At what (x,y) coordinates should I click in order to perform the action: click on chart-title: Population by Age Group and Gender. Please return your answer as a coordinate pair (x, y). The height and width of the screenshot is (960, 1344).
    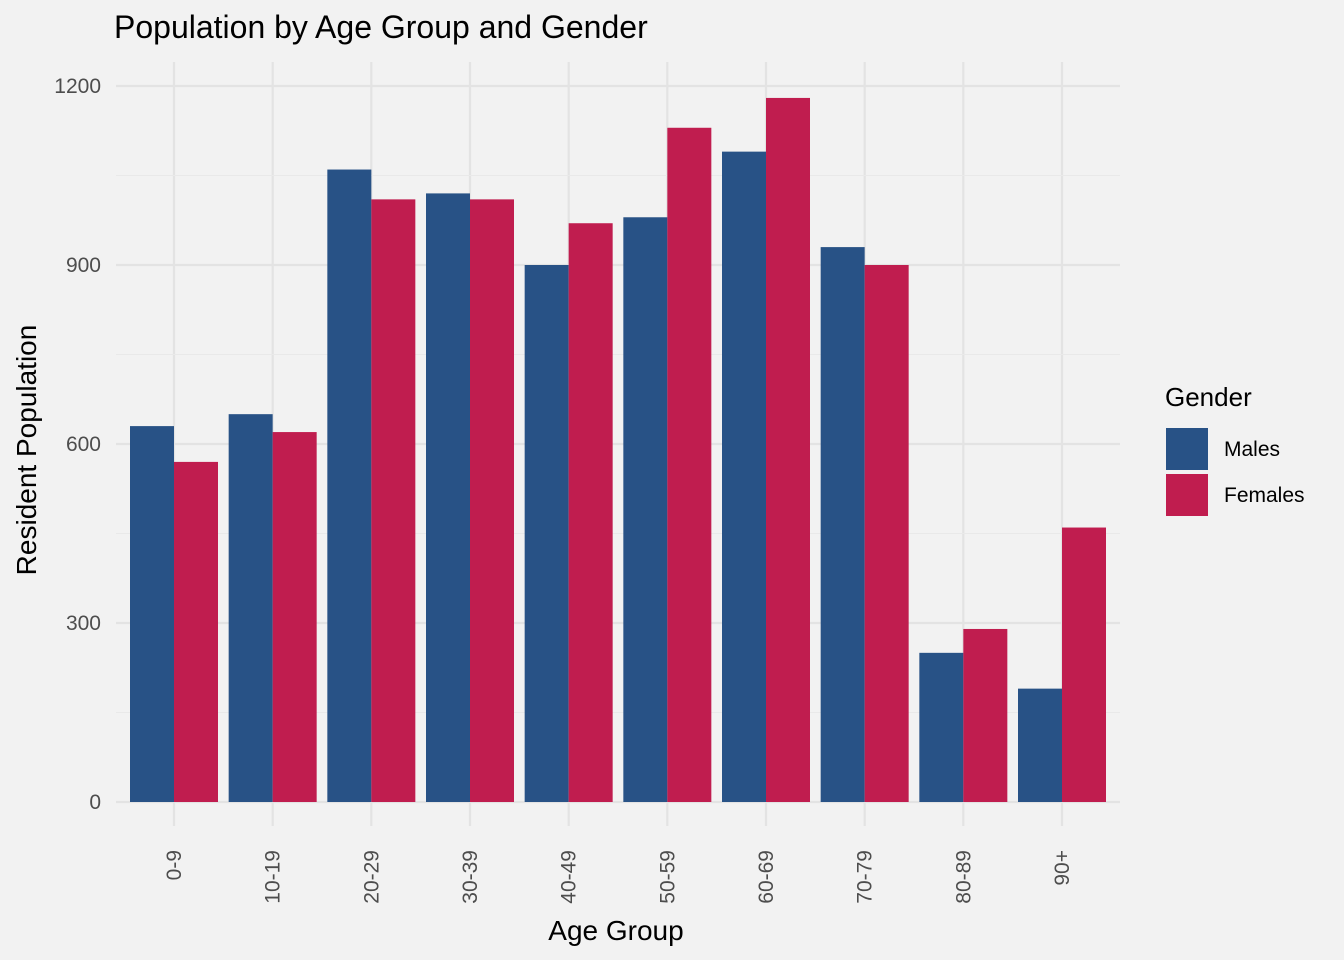
    Looking at the image, I should click on (381, 27).